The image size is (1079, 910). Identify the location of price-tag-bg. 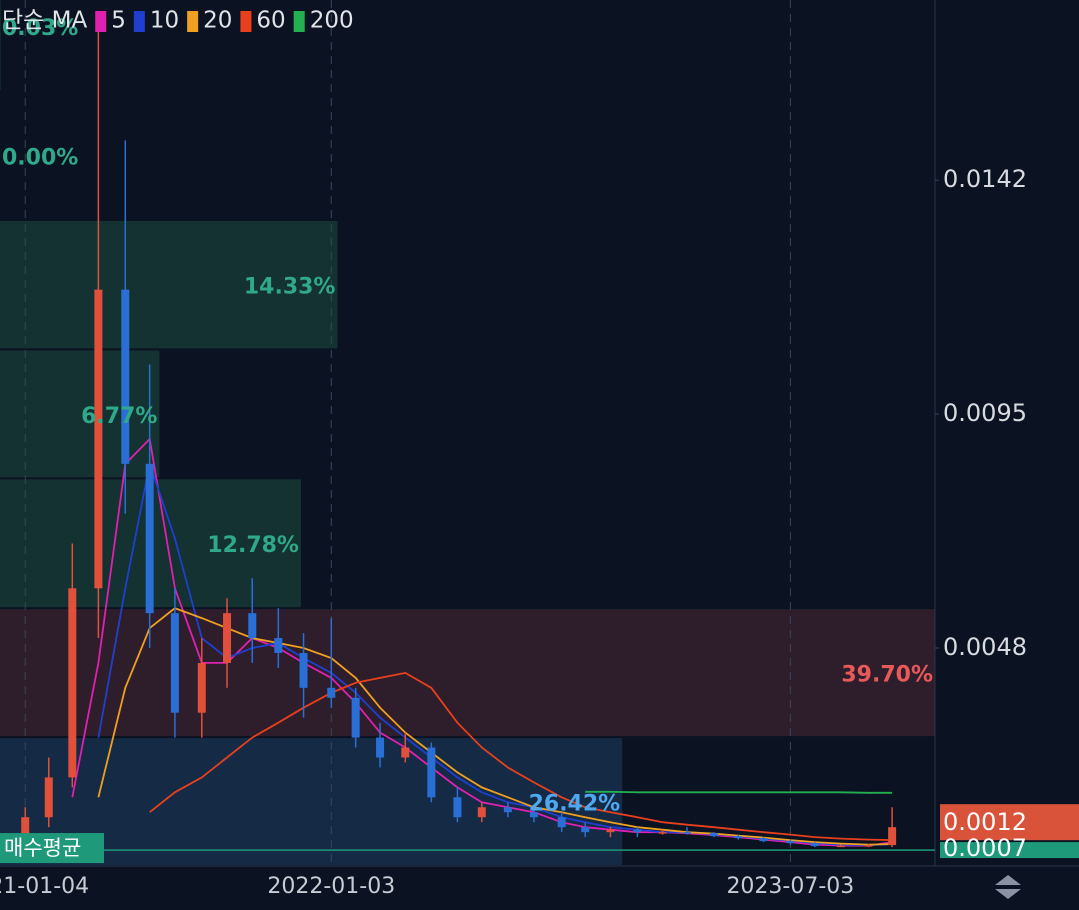
(1009, 822).